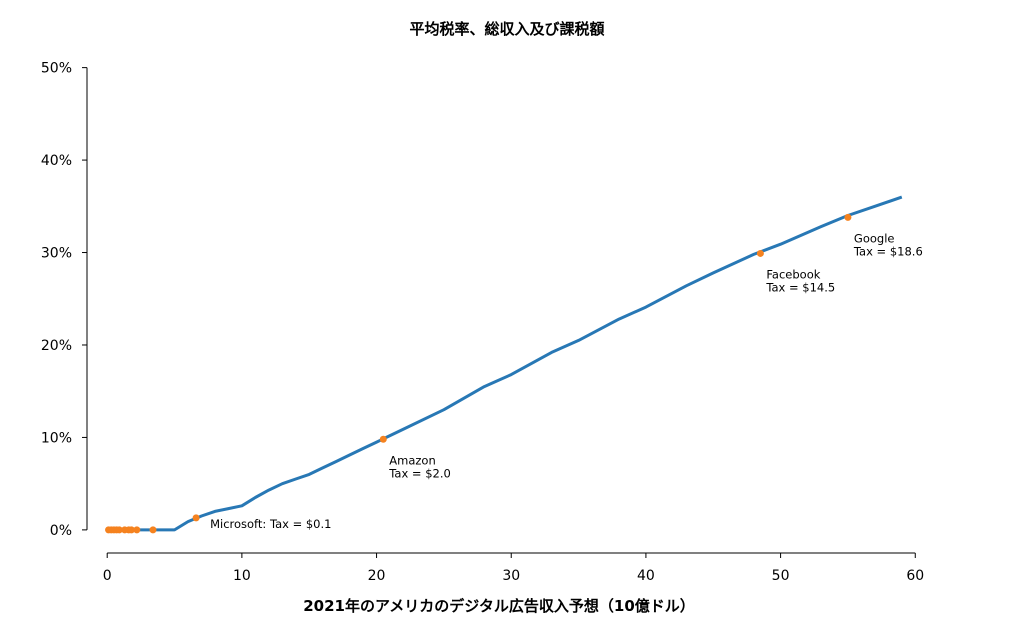 This screenshot has width=1024, height=633. I want to click on y-tick-label: 20%, so click(56, 346).